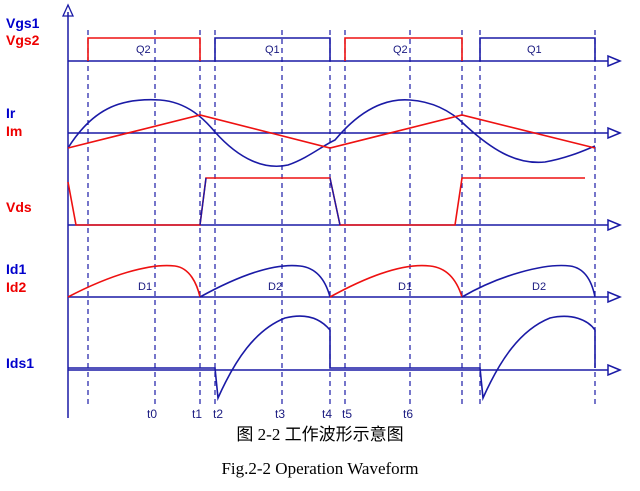 The height and width of the screenshot is (491, 640). Describe the element at coordinates (400, 50) in the screenshot. I see `gate-label-3: Q2` at that location.